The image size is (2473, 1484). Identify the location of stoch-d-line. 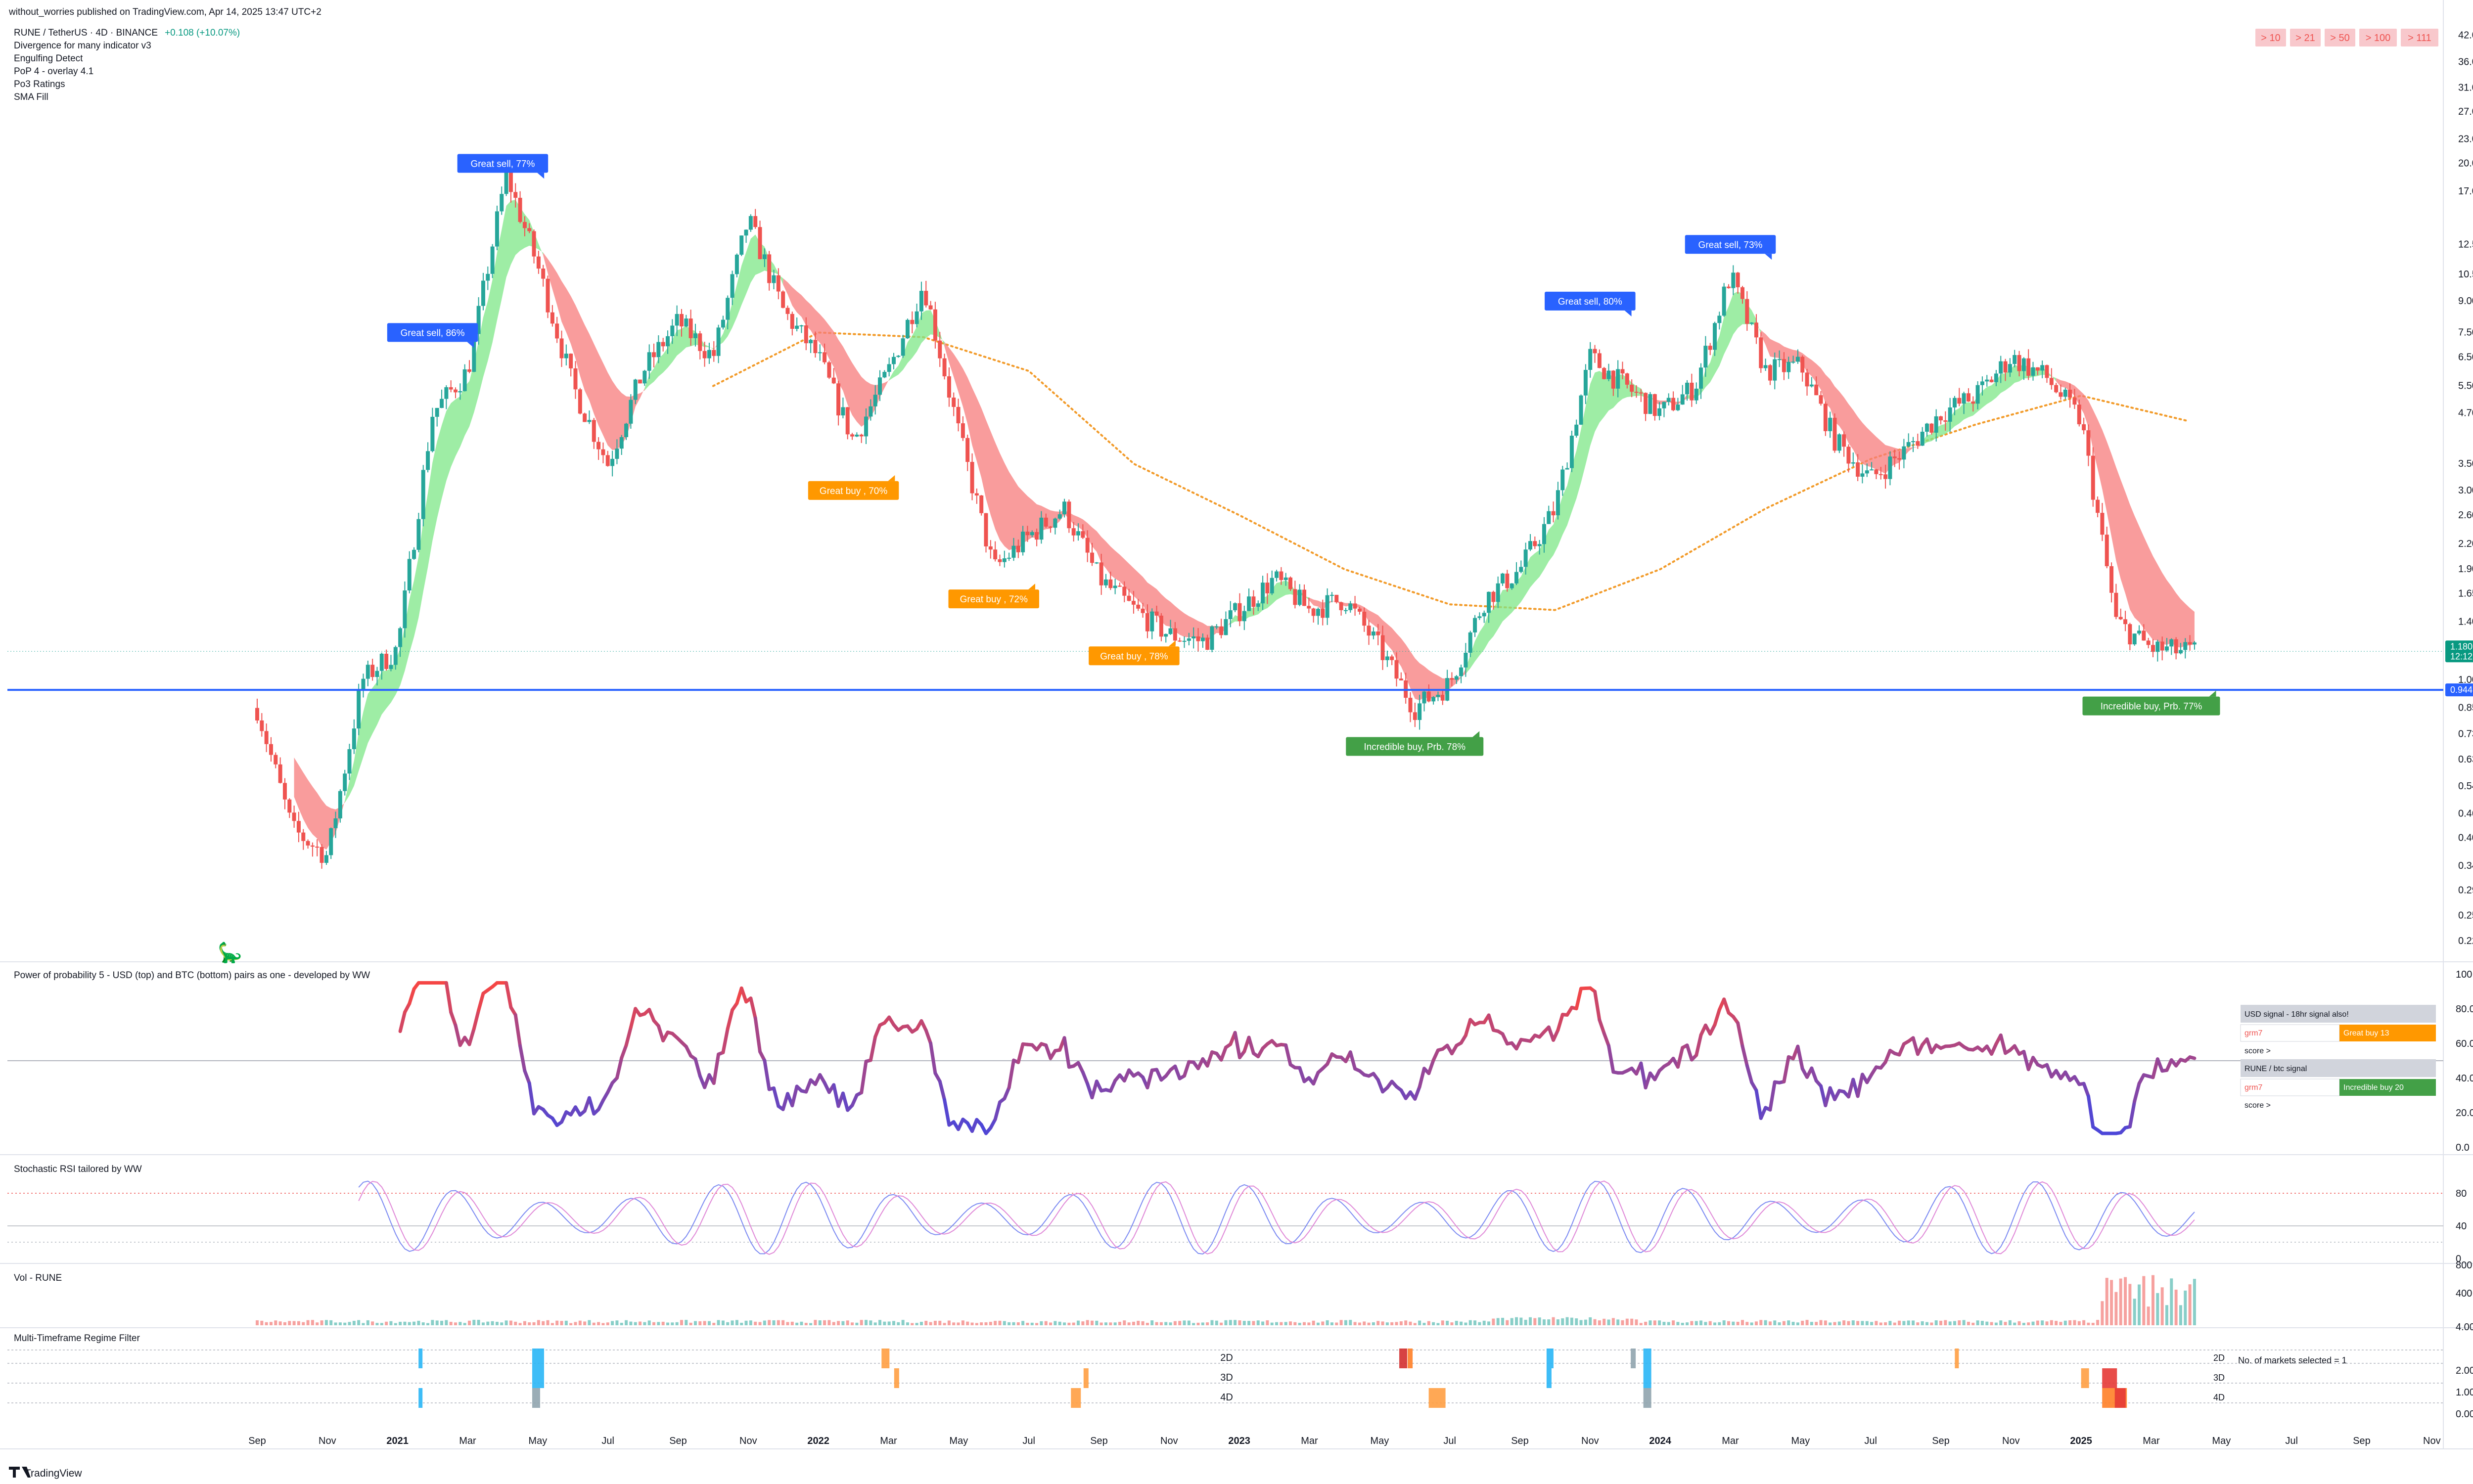
(1277, 1217).